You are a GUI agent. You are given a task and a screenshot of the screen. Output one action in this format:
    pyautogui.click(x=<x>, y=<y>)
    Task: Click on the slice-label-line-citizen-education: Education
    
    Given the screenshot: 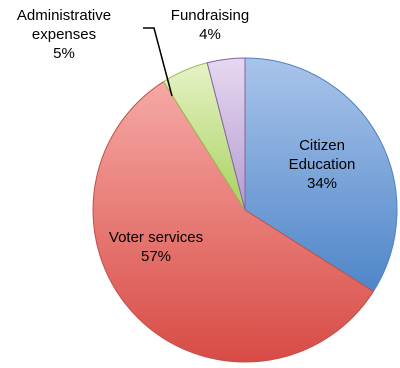 What is the action you would take?
    pyautogui.click(x=322, y=164)
    